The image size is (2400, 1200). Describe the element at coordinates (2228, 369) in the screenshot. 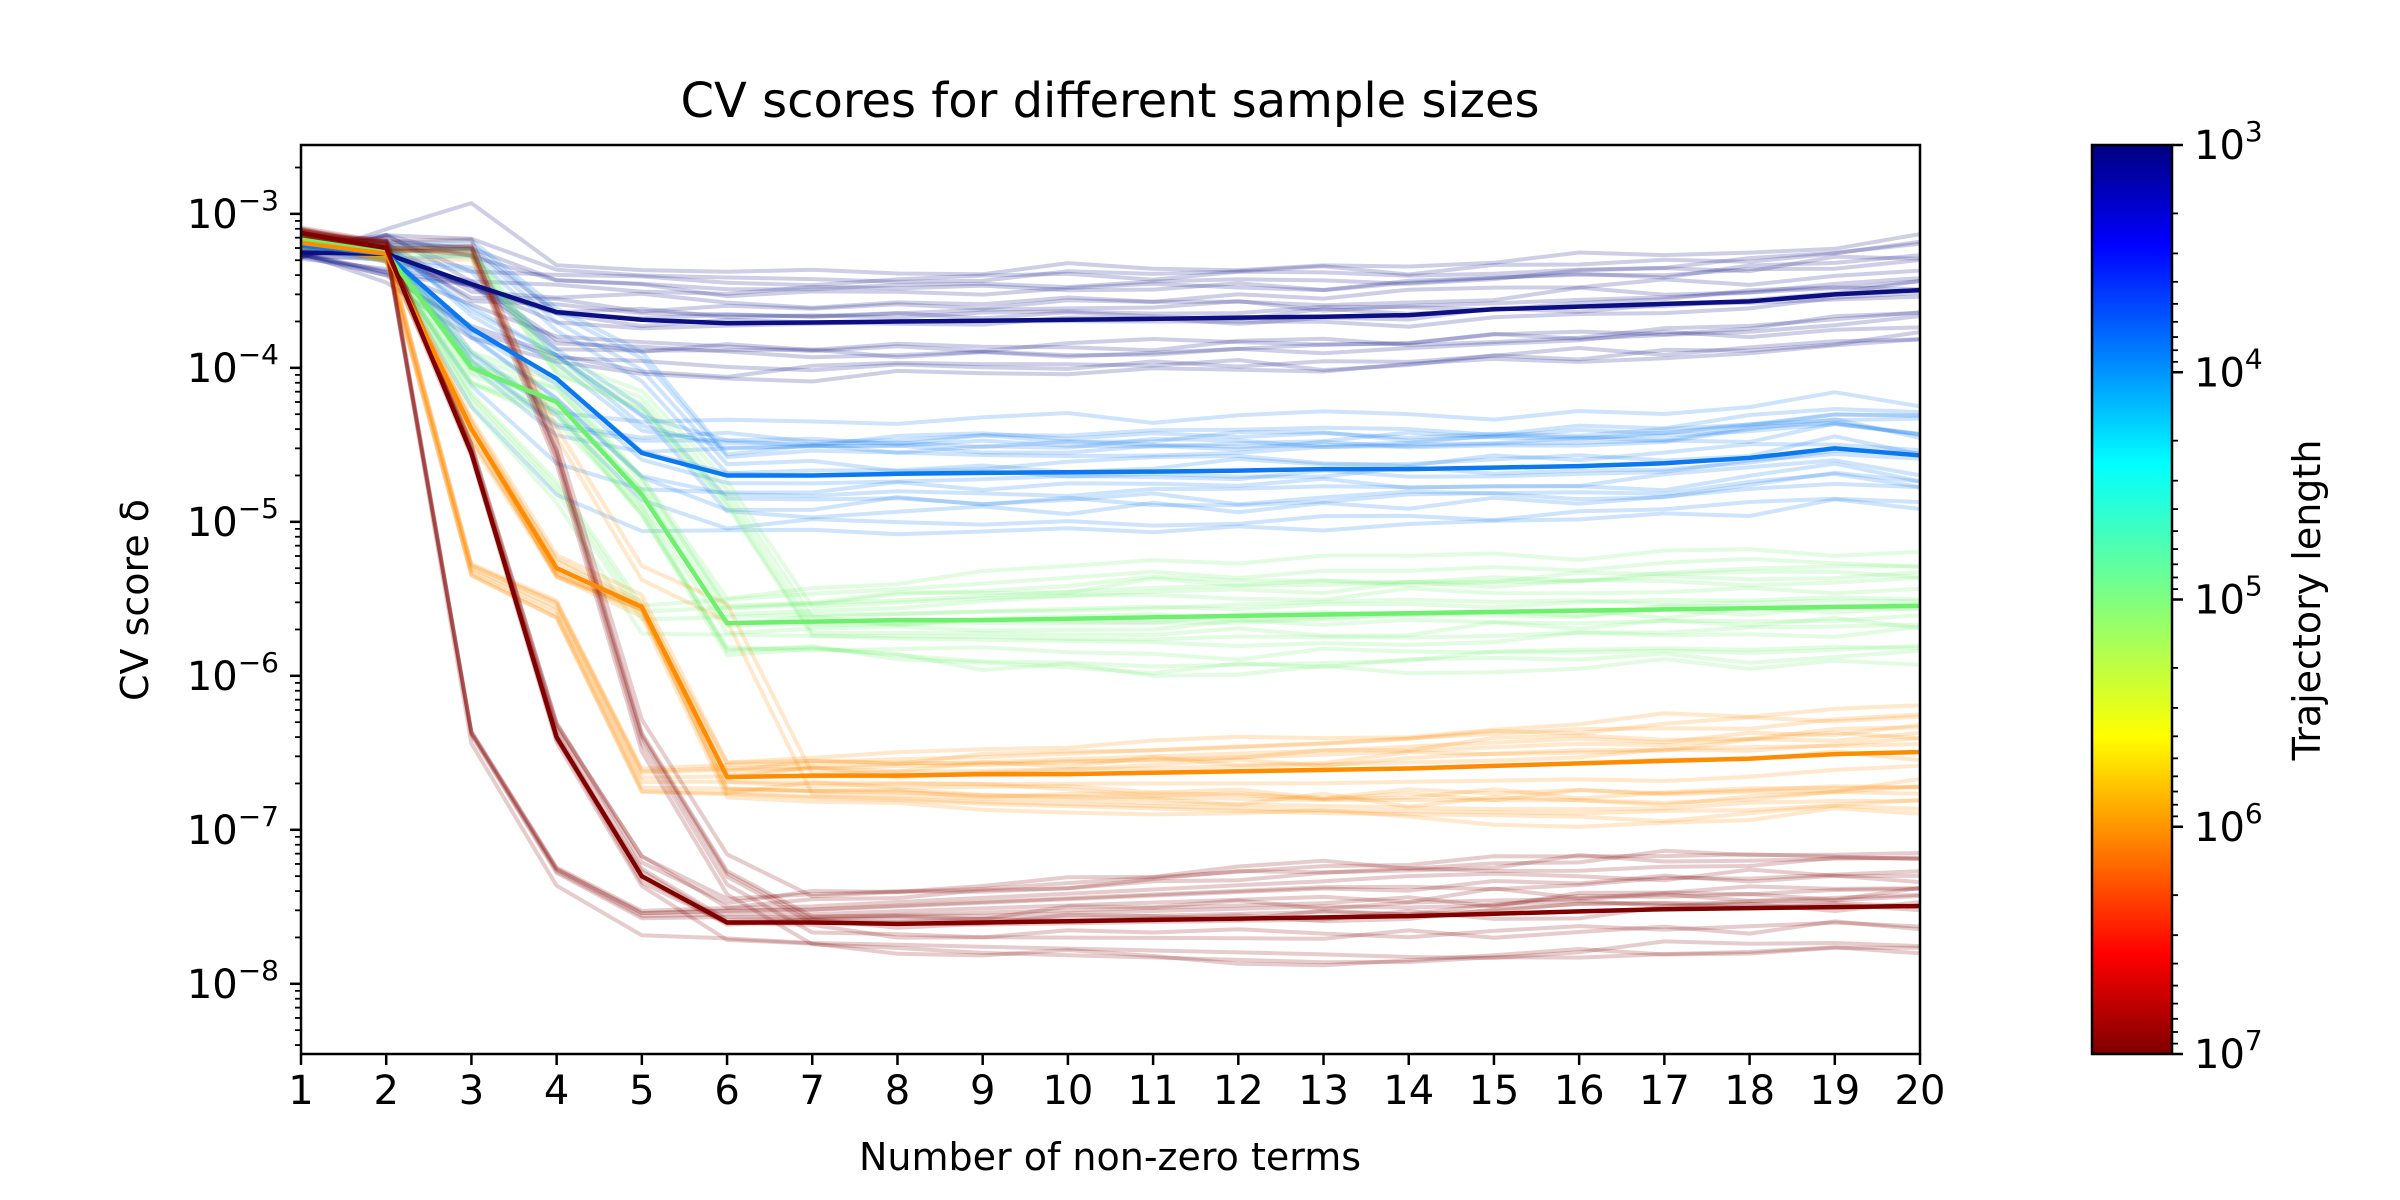

I see `colorbar-tick-label: 10⁴` at that location.